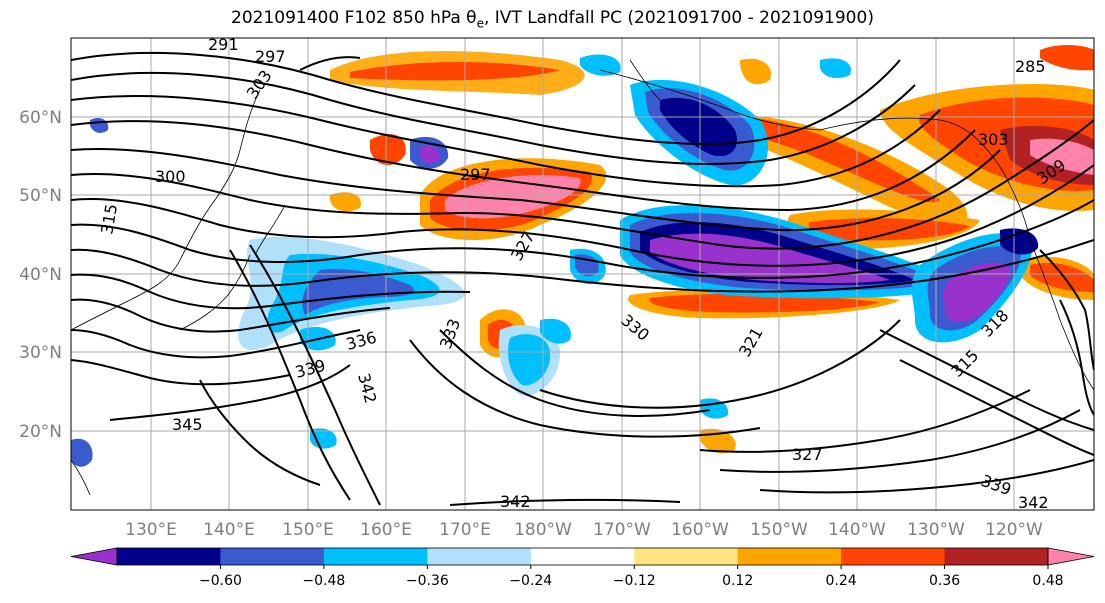  What do you see at coordinates (220, 581) in the screenshot?
I see `colorbar-tick-label: −0.60` at bounding box center [220, 581].